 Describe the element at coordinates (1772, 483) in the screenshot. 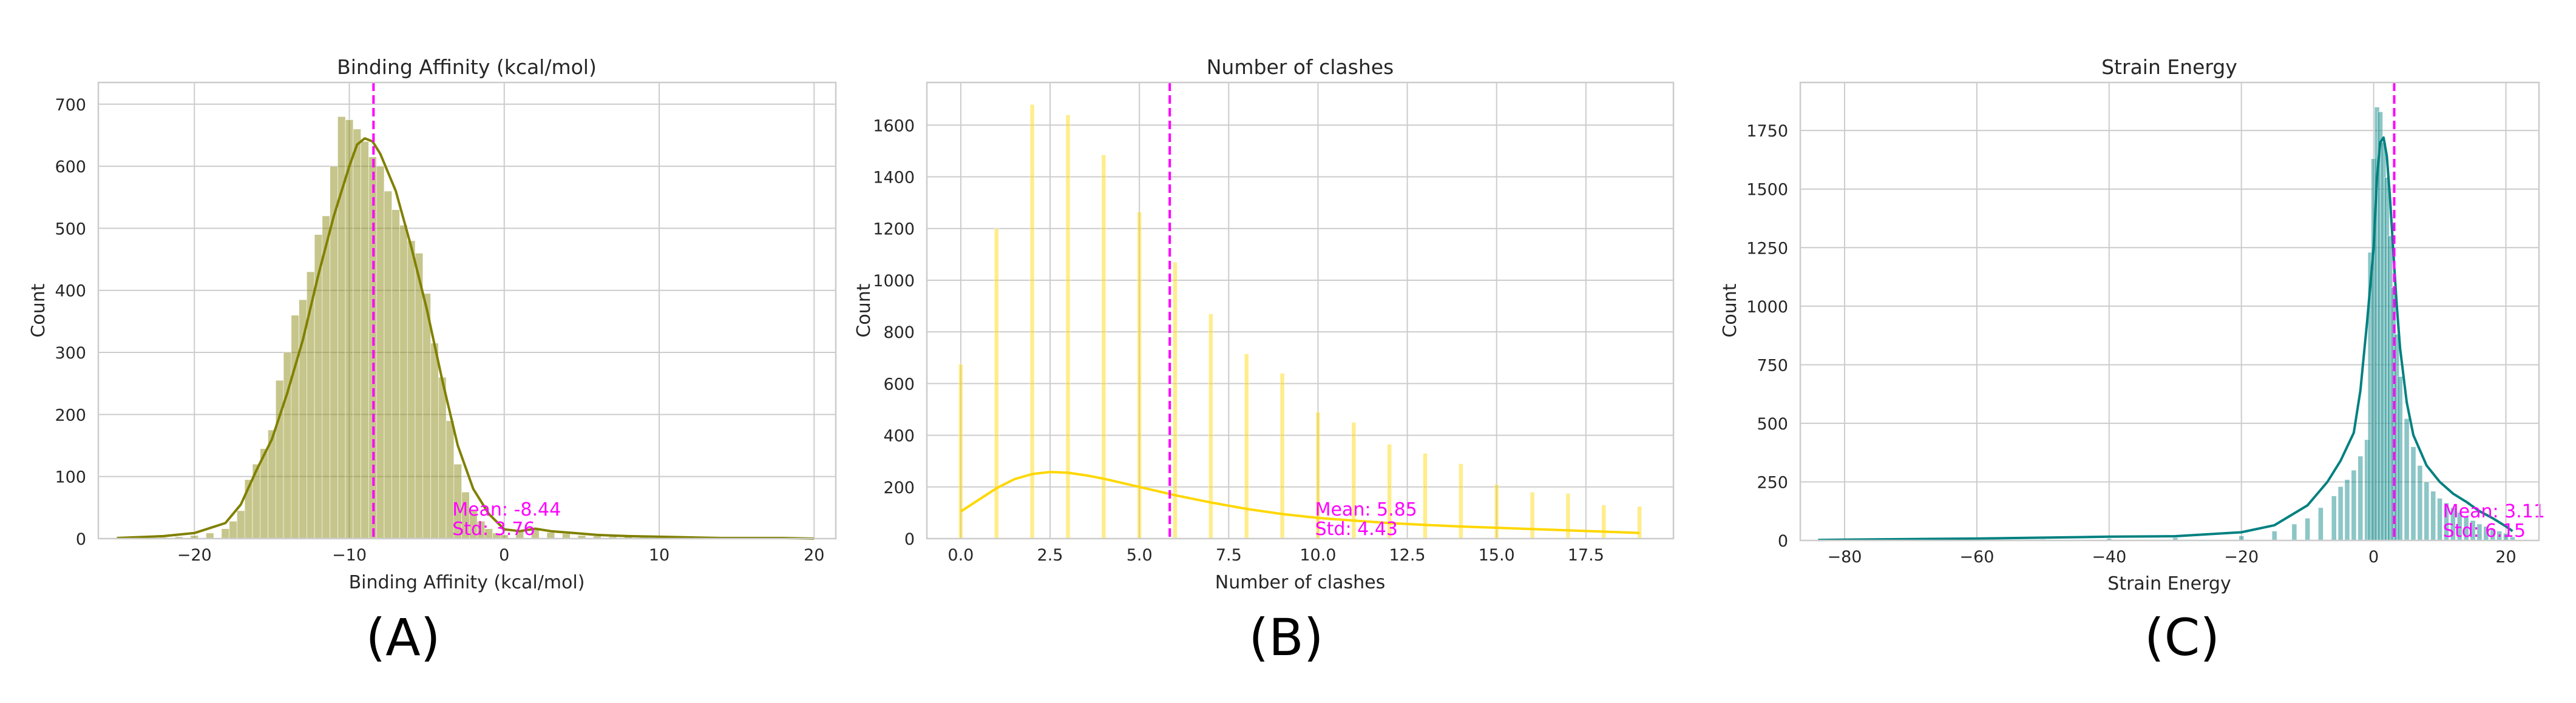

I see `y-tick-label: 250` at that location.